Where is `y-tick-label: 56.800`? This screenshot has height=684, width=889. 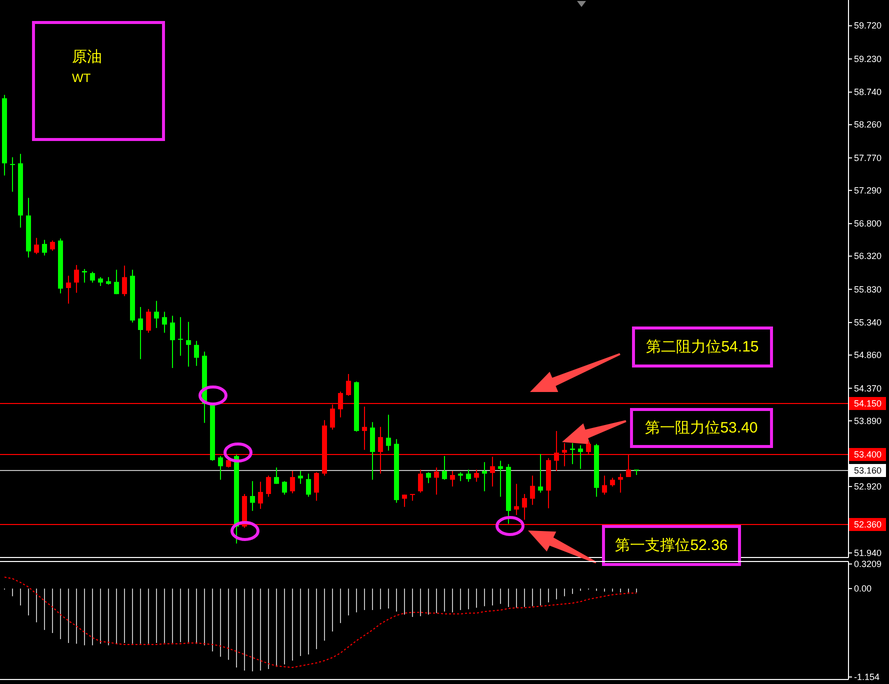 y-tick-label: 56.800 is located at coordinates (868, 223).